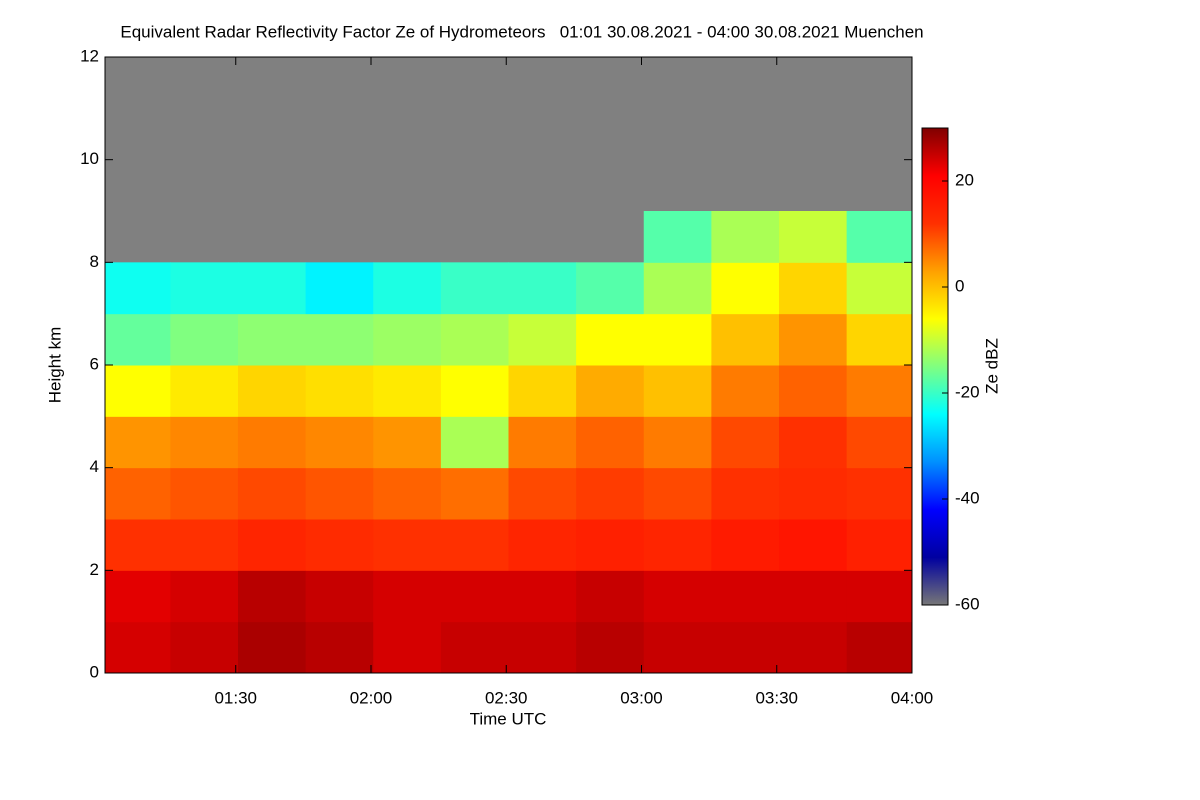 The height and width of the screenshot is (800, 1200). Describe the element at coordinates (776, 697) in the screenshot. I see `x-tick-label: 03:30` at that location.